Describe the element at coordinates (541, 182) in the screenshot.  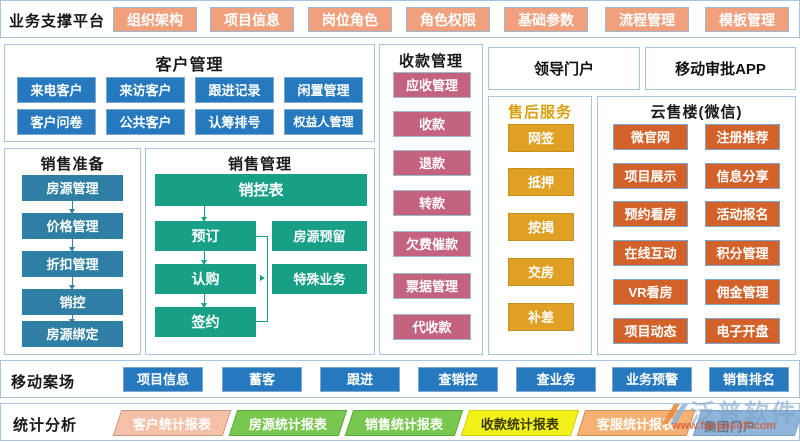
I see `after-sales-item-dy: 抵押` at that location.